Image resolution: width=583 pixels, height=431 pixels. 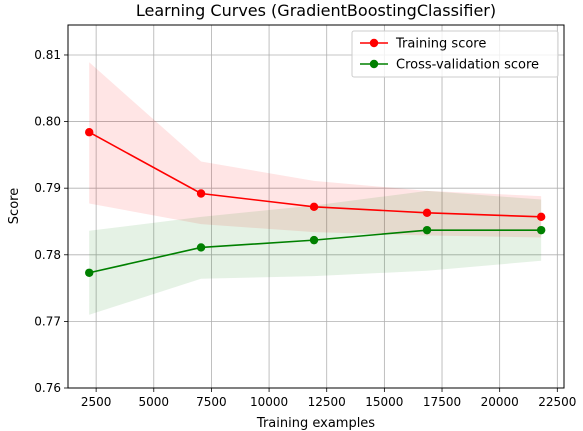 What do you see at coordinates (211, 402) in the screenshot?
I see `x-tick-label: 7500` at bounding box center [211, 402].